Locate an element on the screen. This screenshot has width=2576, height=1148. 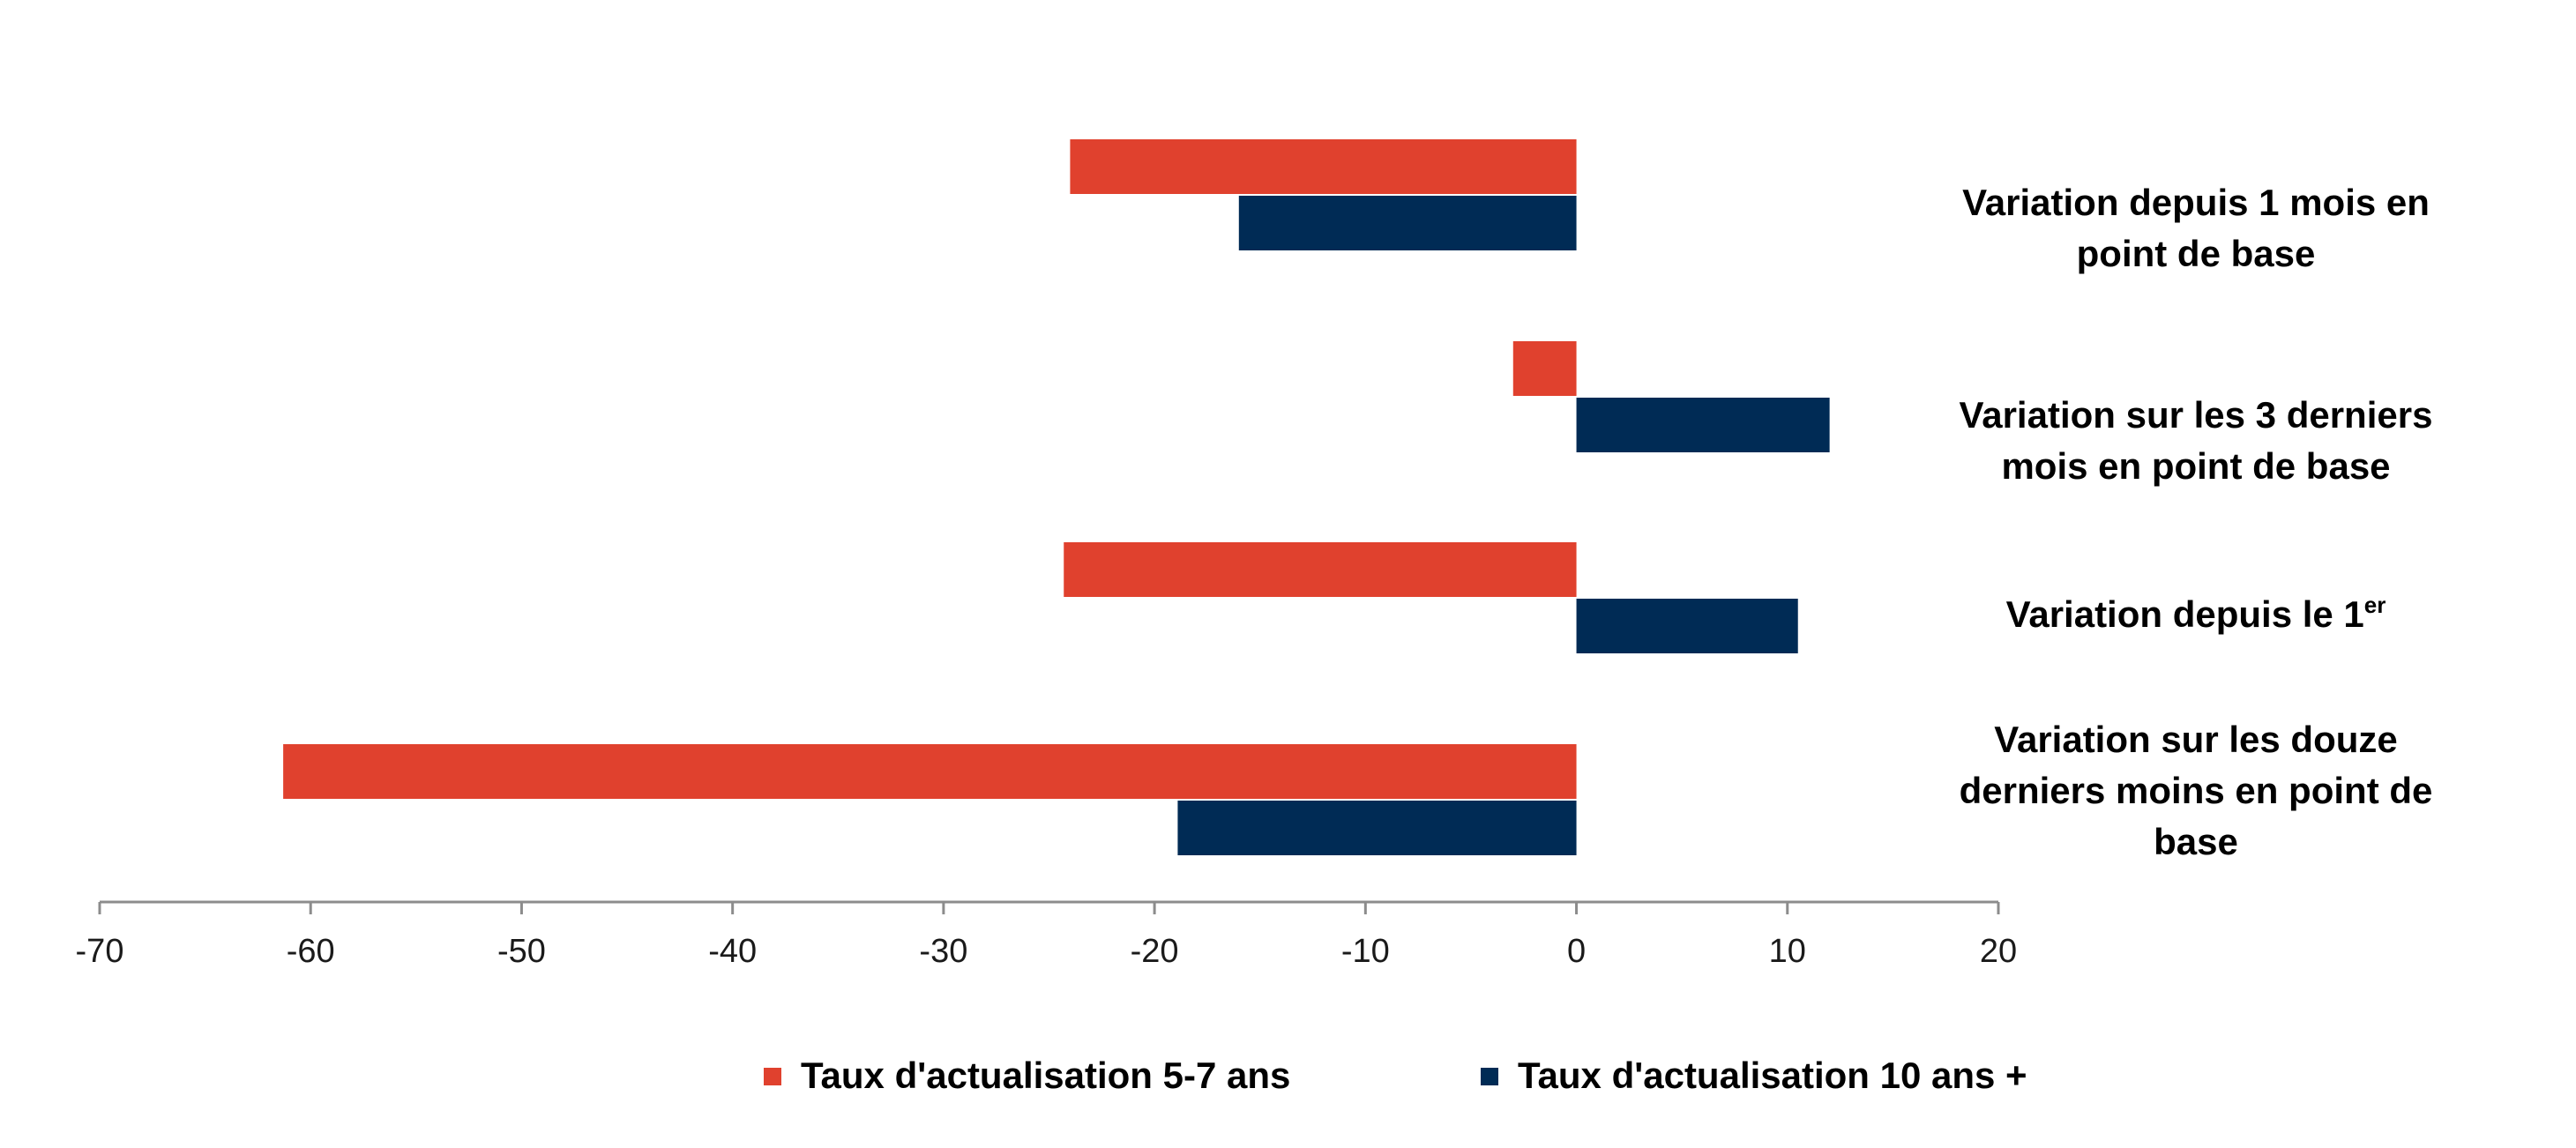
category-label-line: base is located at coordinates (2196, 841).